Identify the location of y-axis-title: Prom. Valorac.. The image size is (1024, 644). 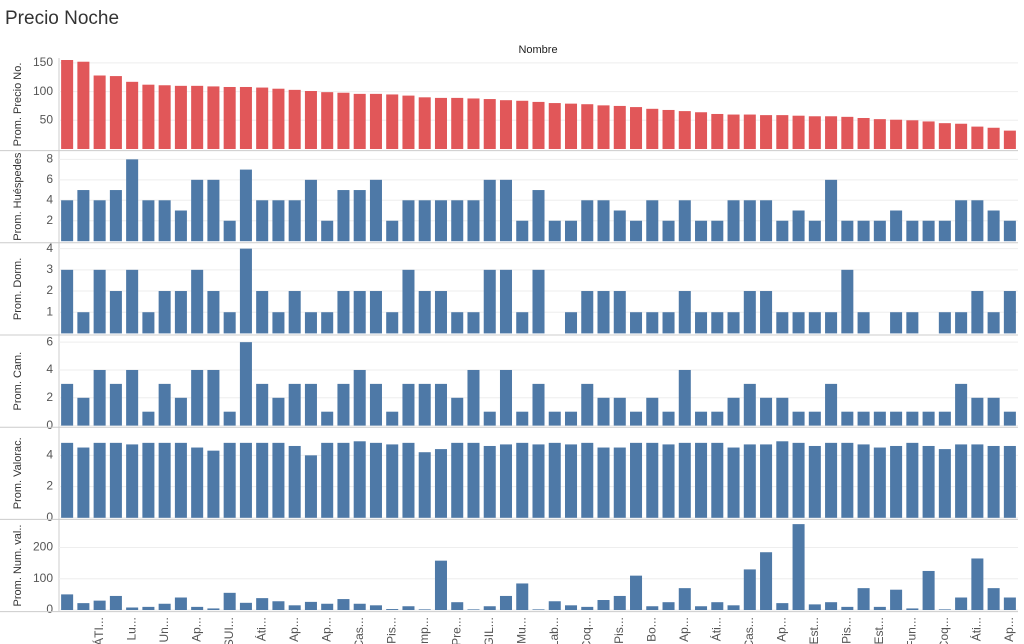
(18, 473).